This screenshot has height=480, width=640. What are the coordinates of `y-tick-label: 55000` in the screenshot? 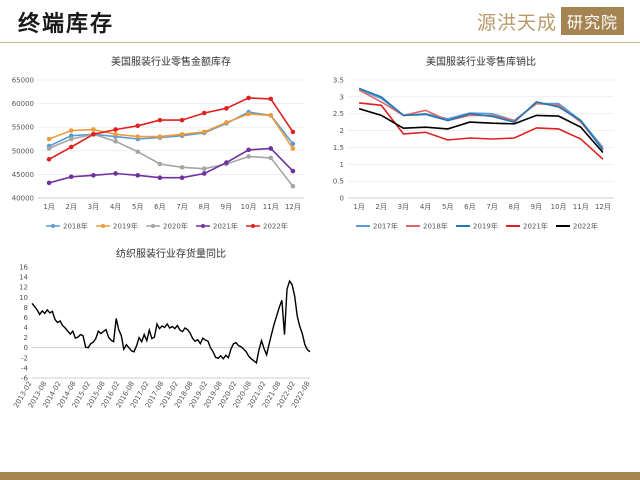 It's located at (23, 128).